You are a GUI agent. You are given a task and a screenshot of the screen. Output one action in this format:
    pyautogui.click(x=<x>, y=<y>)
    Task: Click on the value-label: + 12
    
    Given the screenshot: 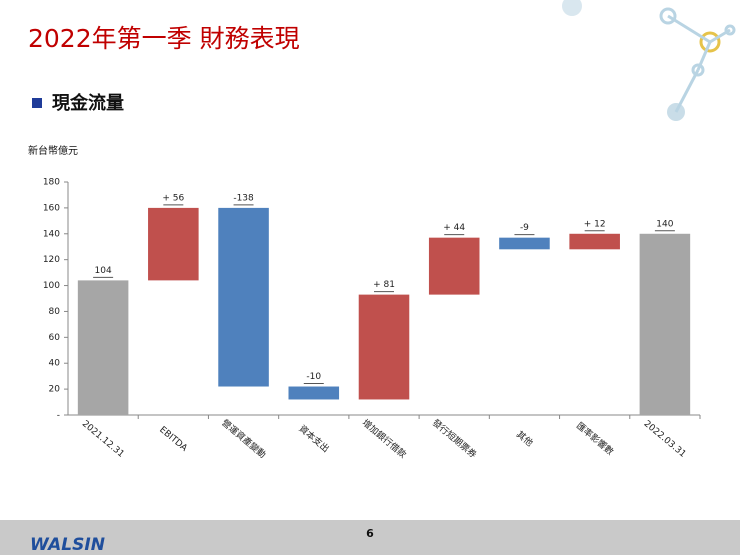 What is the action you would take?
    pyautogui.click(x=595, y=224)
    